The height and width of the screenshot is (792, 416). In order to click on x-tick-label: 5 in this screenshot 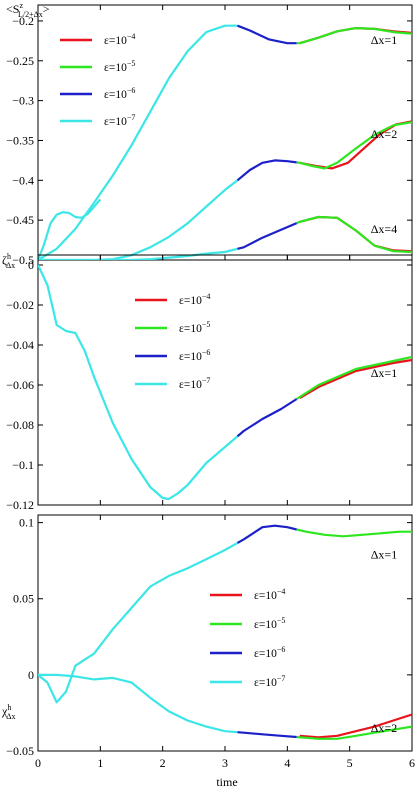, I will do `click(350, 763)`.